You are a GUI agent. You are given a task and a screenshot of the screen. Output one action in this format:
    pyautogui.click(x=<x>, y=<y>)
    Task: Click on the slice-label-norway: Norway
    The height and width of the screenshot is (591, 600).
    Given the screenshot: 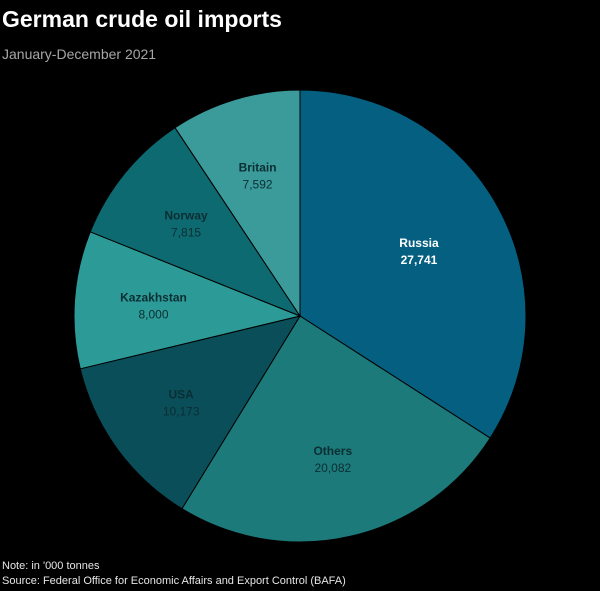 What is the action you would take?
    pyautogui.click(x=186, y=215)
    